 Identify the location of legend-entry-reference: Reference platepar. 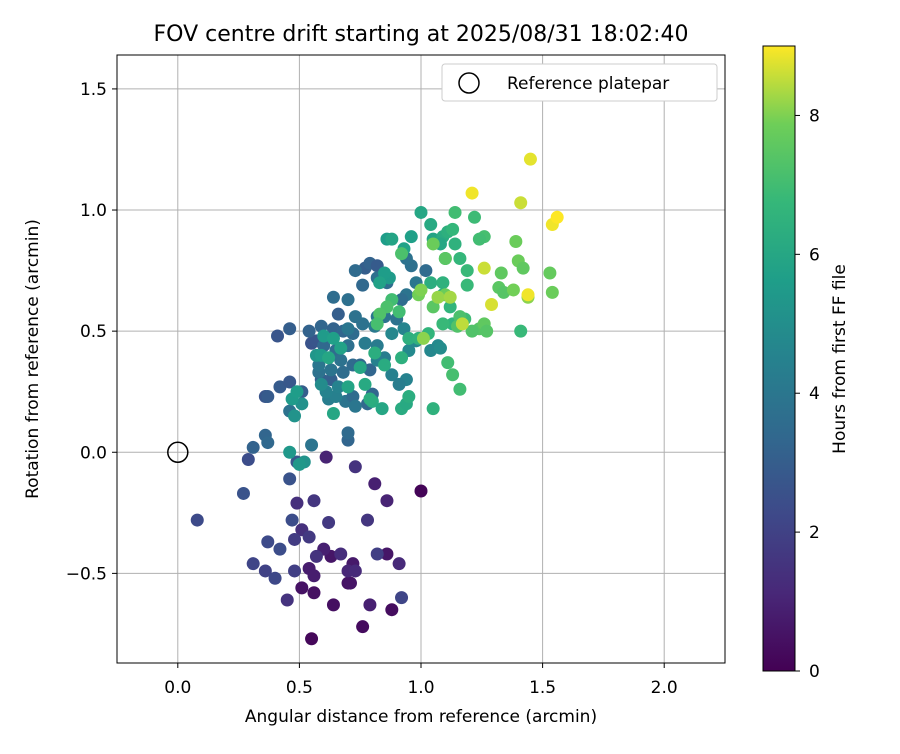
(588, 84).